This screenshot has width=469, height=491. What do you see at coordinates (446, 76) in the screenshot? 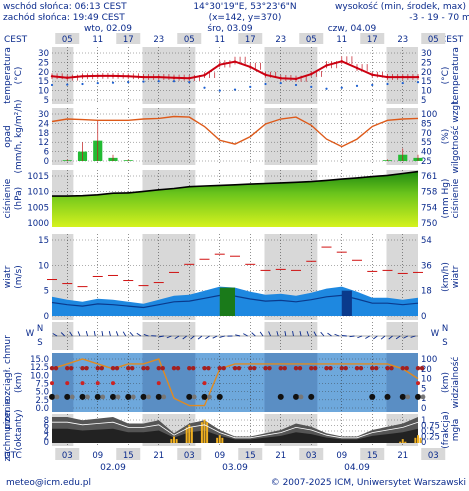
I see `right-unit-temperature: (°C)` at bounding box center [446, 76].